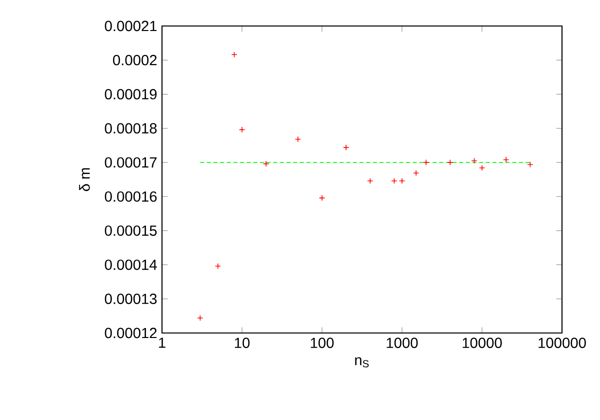  Describe the element at coordinates (362, 362) in the screenshot. I see `x-axis-title: n$_{S}$` at that location.